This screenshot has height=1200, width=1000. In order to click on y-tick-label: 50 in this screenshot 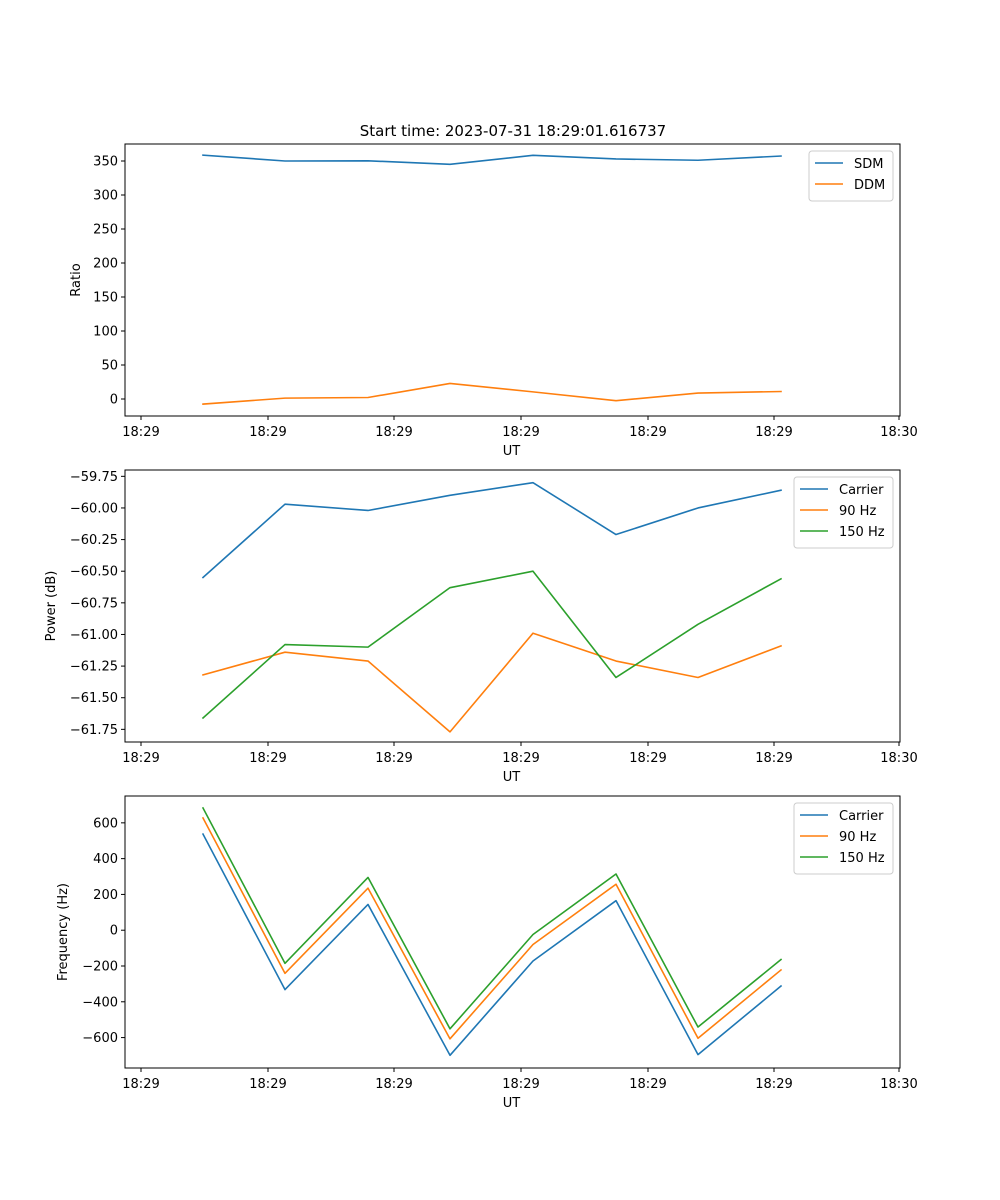, I will do `click(109, 366)`.